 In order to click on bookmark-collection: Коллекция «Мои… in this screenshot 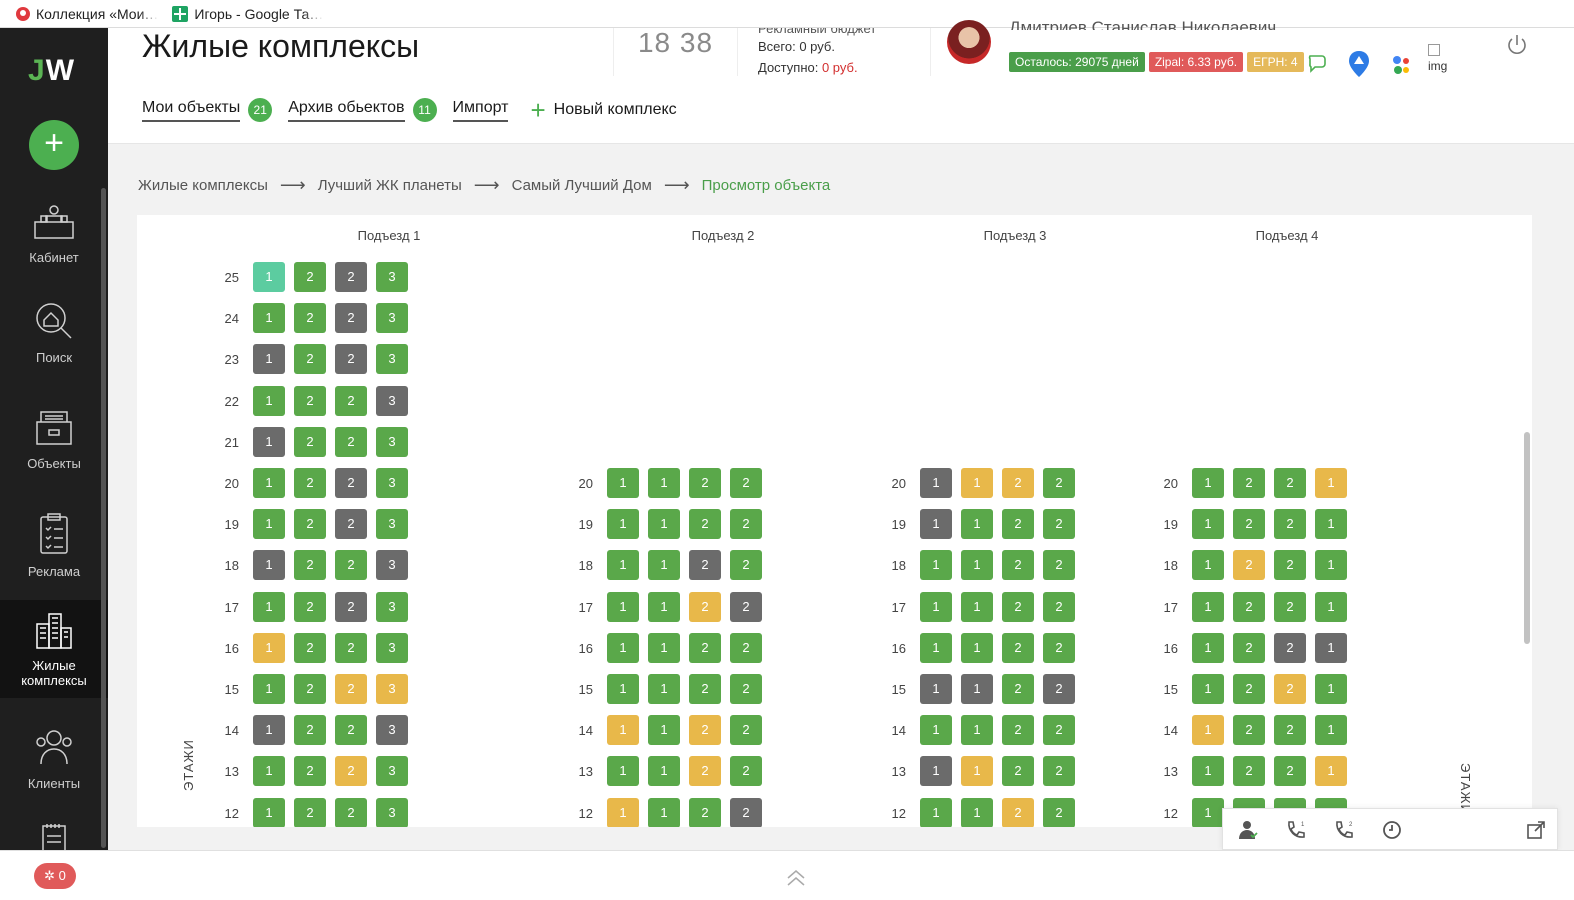, I will do `click(87, 14)`.